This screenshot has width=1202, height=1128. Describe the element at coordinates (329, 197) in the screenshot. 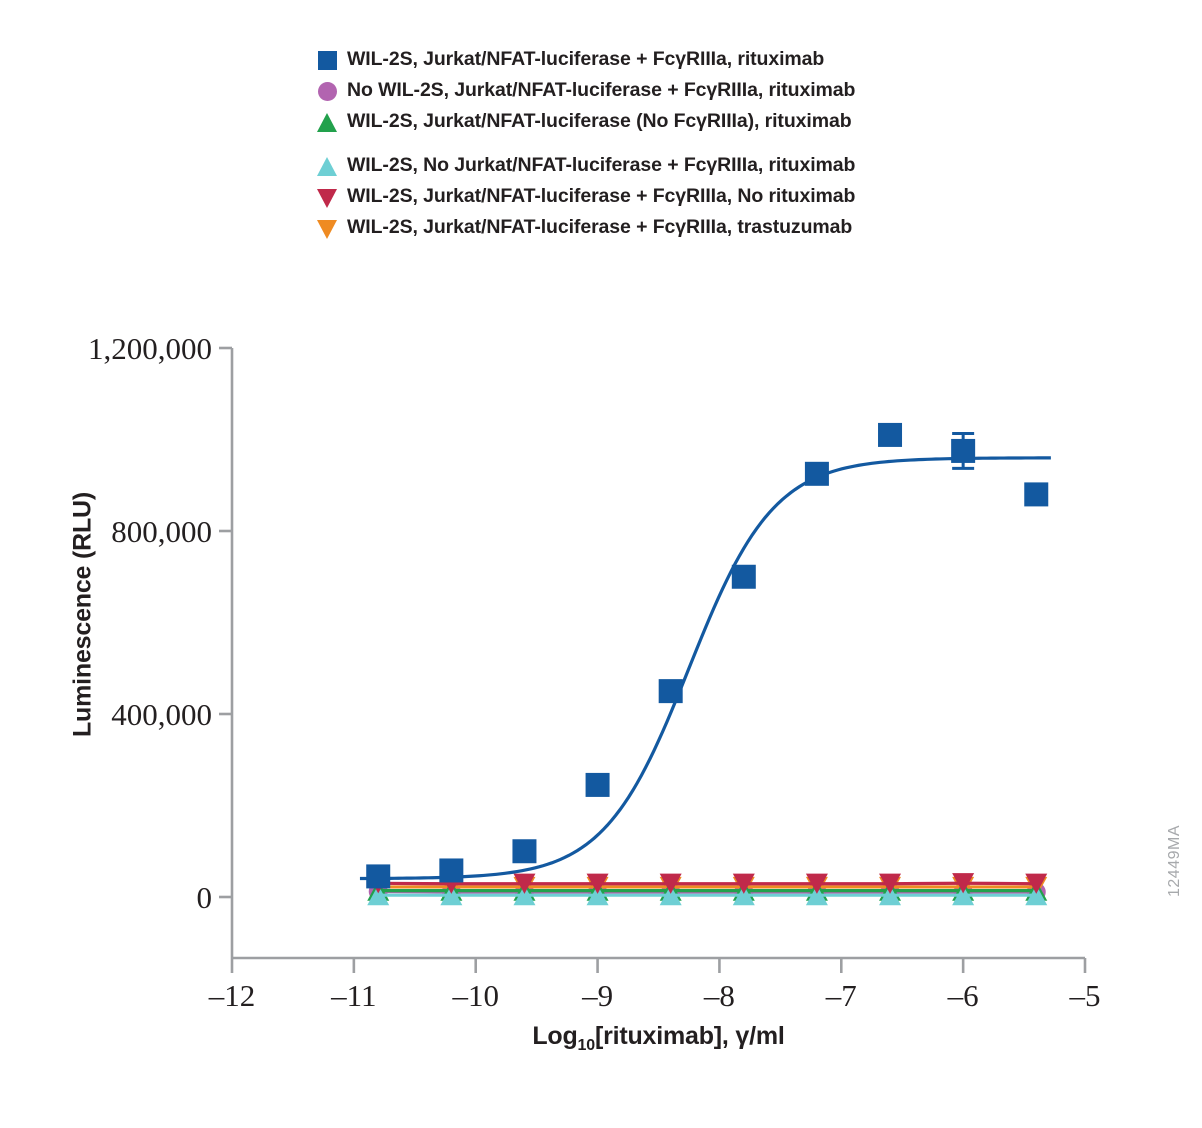

I see `legend-marker-triangle-down-crimson` at that location.